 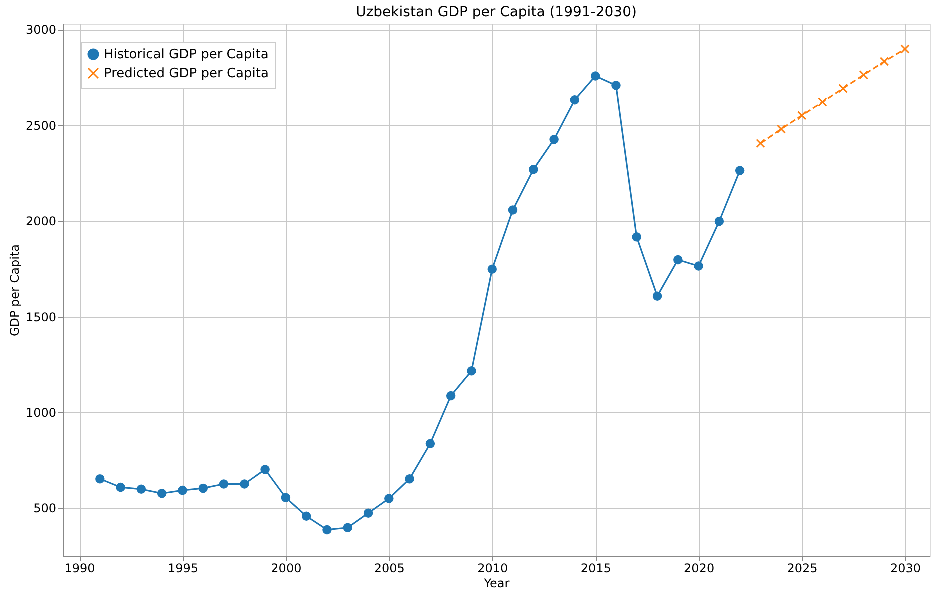 I want to click on x-tick-label: 2015, so click(x=596, y=569).